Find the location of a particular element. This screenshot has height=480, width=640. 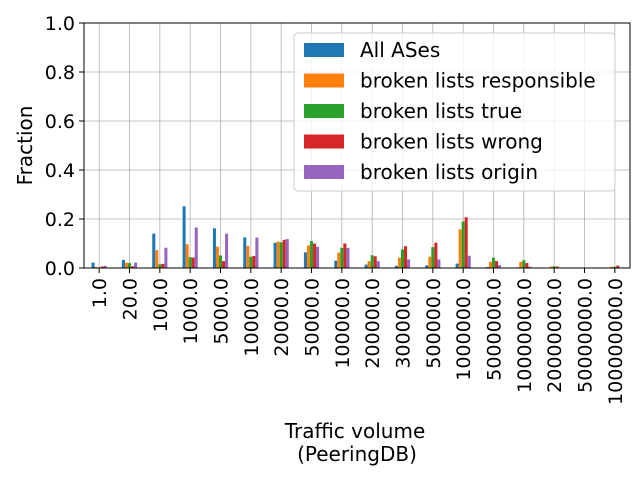

legend-label: broken lists origin is located at coordinates (449, 172).